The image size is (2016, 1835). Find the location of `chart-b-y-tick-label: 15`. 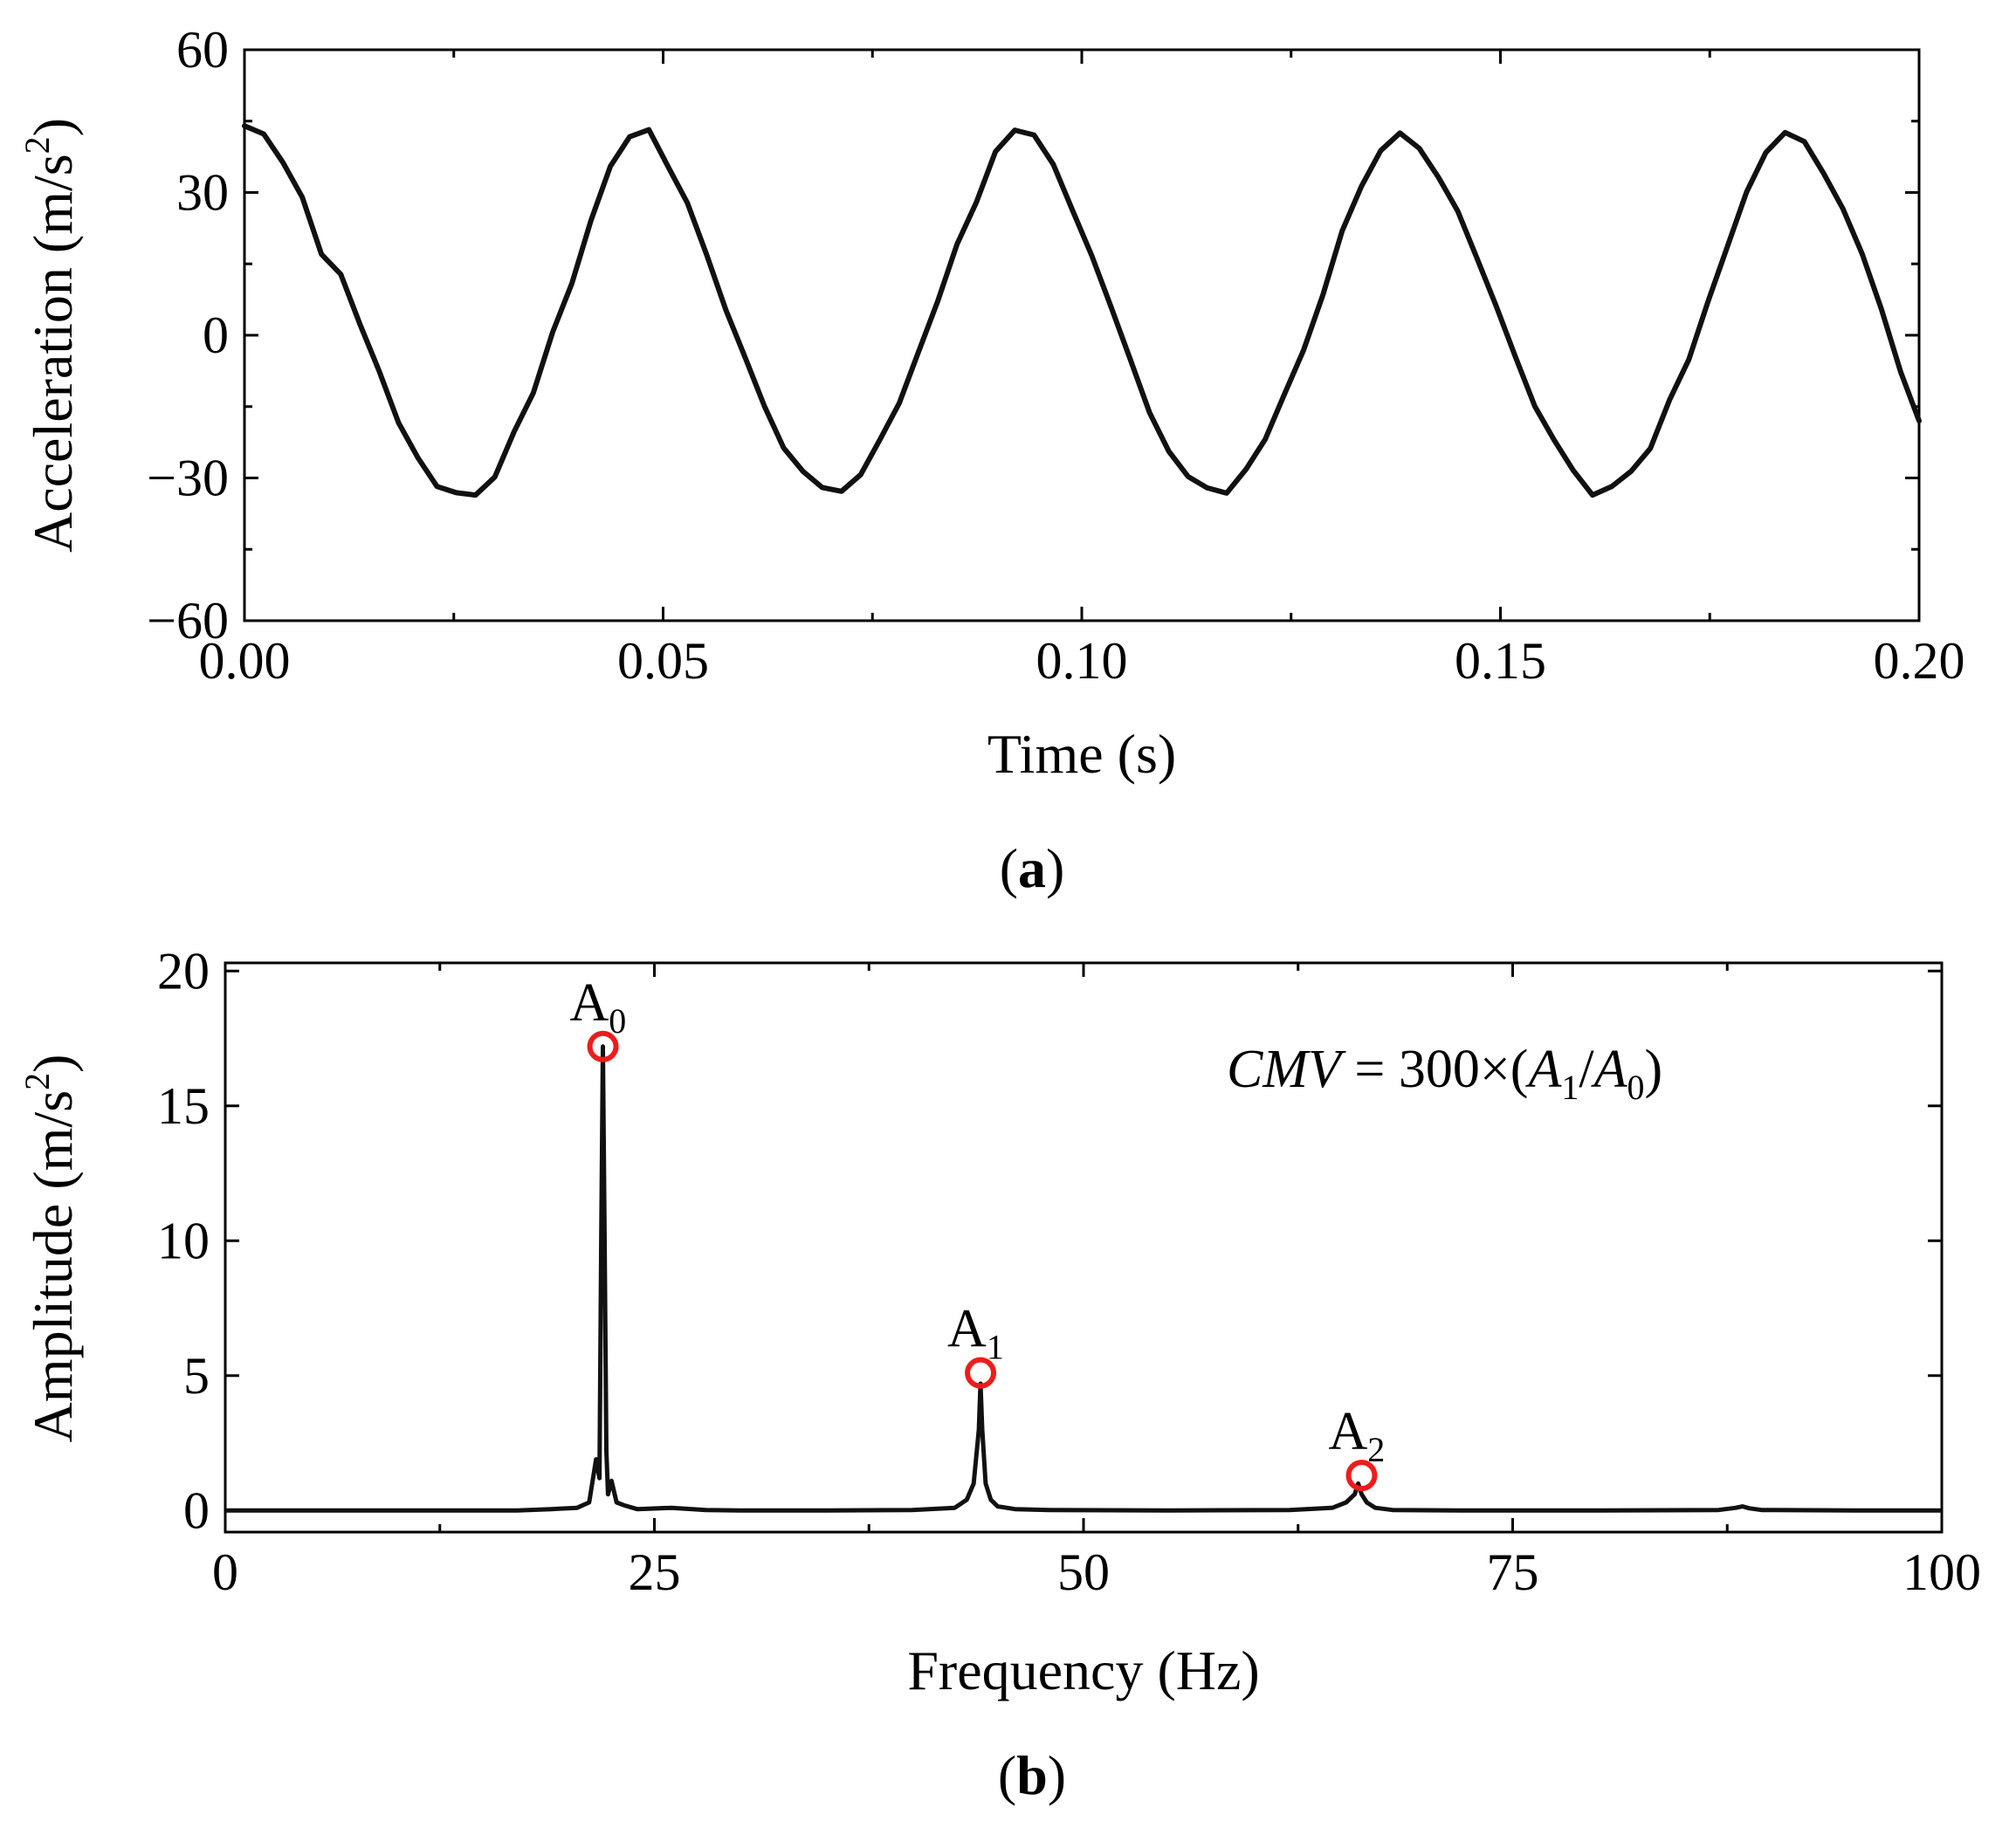

chart-b-y-tick-label: 15 is located at coordinates (184, 1106).